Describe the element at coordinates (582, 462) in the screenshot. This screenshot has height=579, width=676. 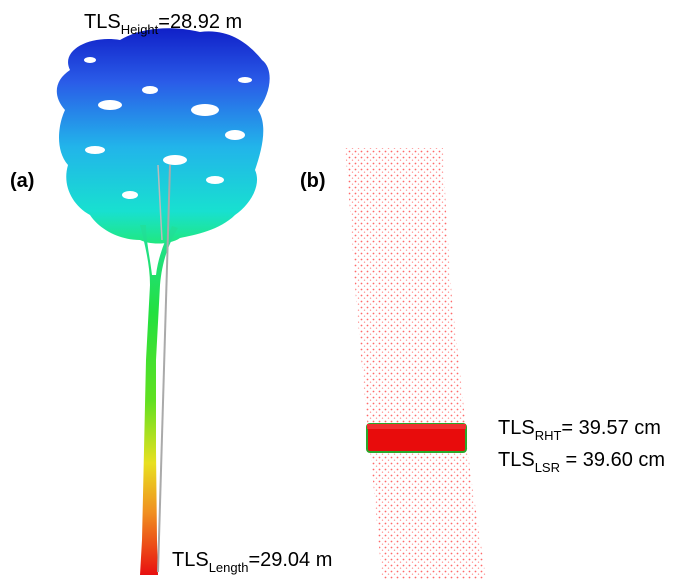
I see `tls-lsr-label: TLSLSR = 39.60 cm` at that location.